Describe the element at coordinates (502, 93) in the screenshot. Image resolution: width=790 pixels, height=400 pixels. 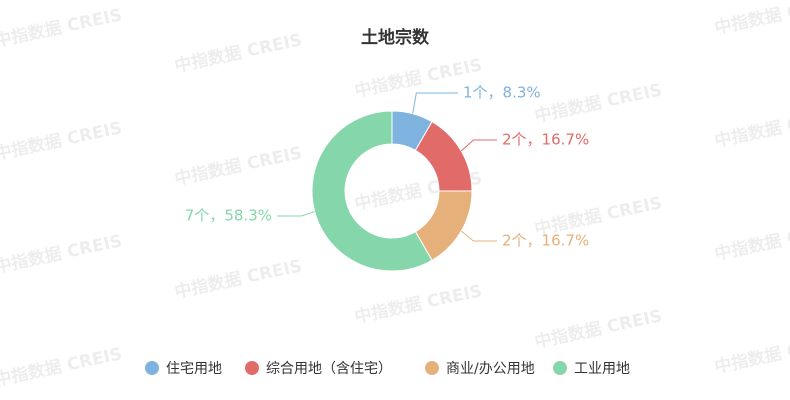
I see `data-label: 1个，8.3%` at that location.